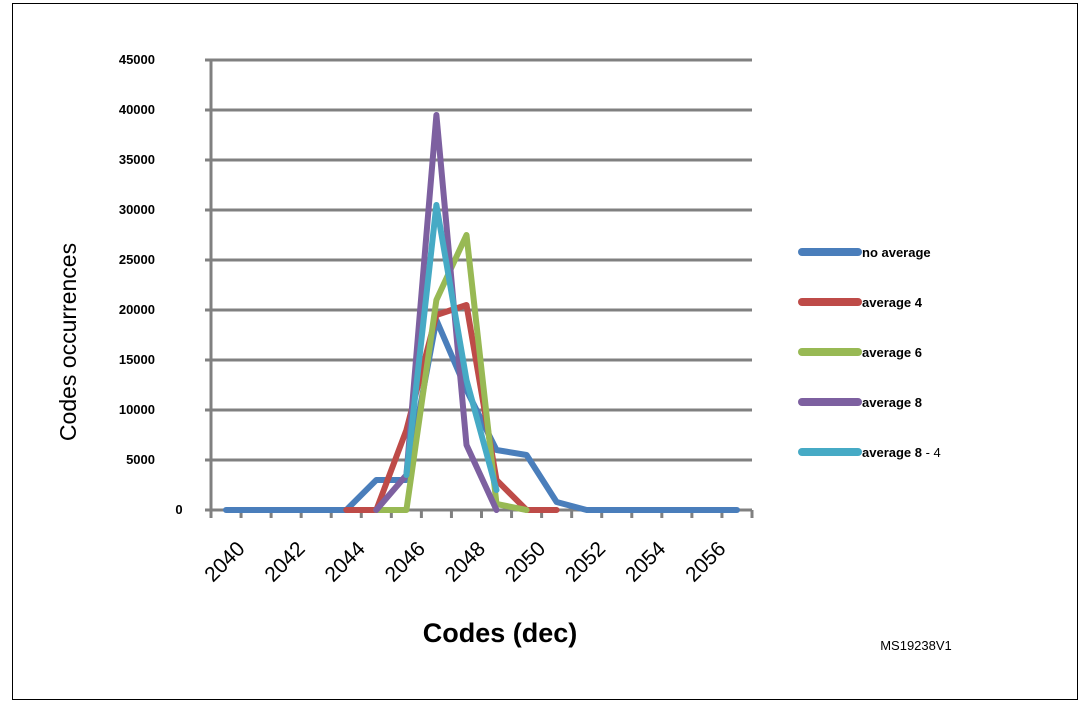 The height and width of the screenshot is (704, 1082). Describe the element at coordinates (68, 342) in the screenshot. I see `y-axis-label: Codes occurrences` at that location.